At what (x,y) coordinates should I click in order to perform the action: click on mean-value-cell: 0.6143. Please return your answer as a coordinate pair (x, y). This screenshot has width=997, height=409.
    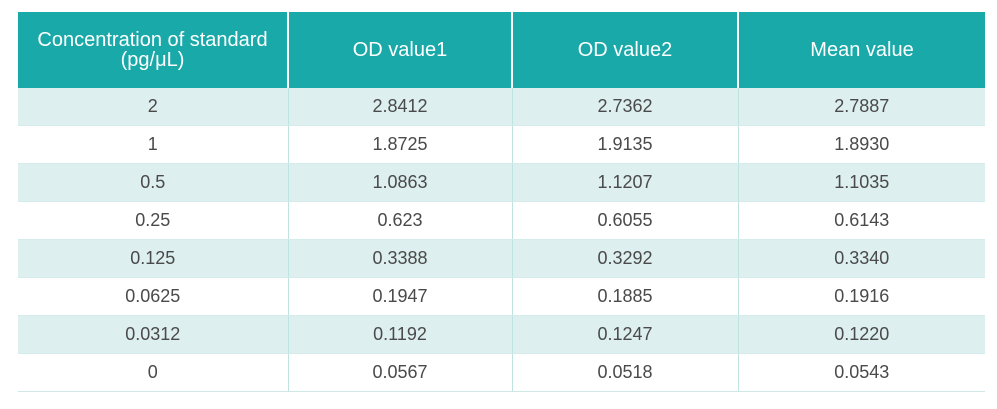
    Looking at the image, I should click on (861, 220).